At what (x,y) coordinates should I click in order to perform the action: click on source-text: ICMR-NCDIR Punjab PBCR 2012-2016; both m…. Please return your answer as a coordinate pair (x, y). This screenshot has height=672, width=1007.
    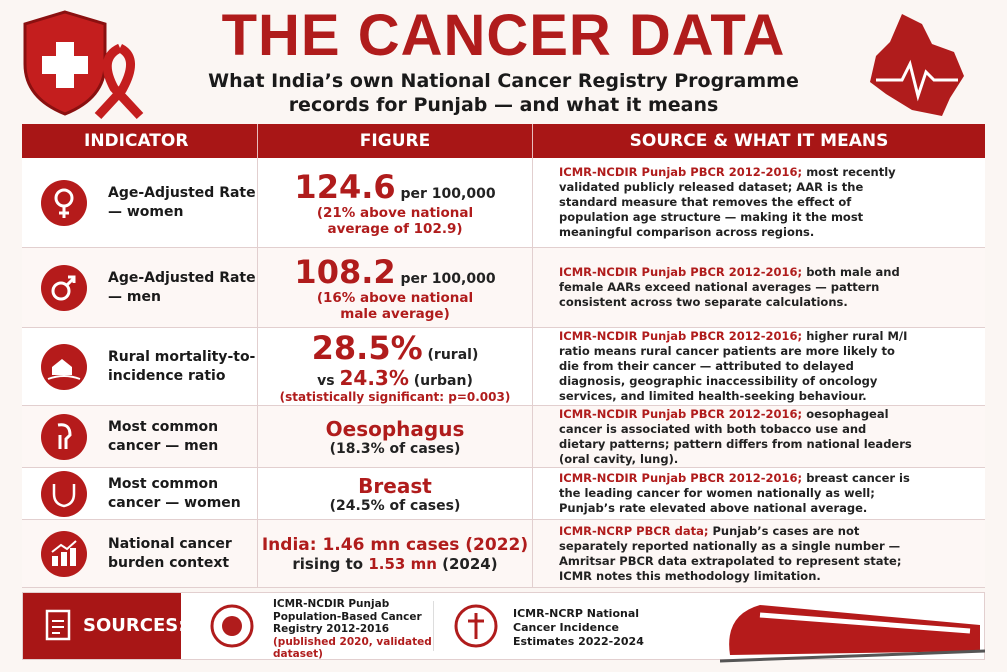
    Looking at the image, I should click on (737, 287).